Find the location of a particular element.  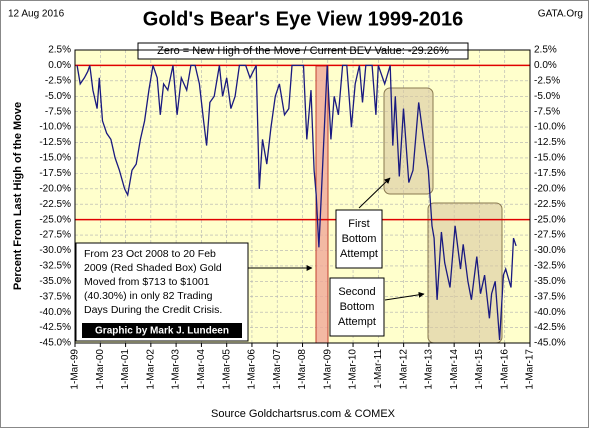

first-note: Attempt is located at coordinates (359, 254).